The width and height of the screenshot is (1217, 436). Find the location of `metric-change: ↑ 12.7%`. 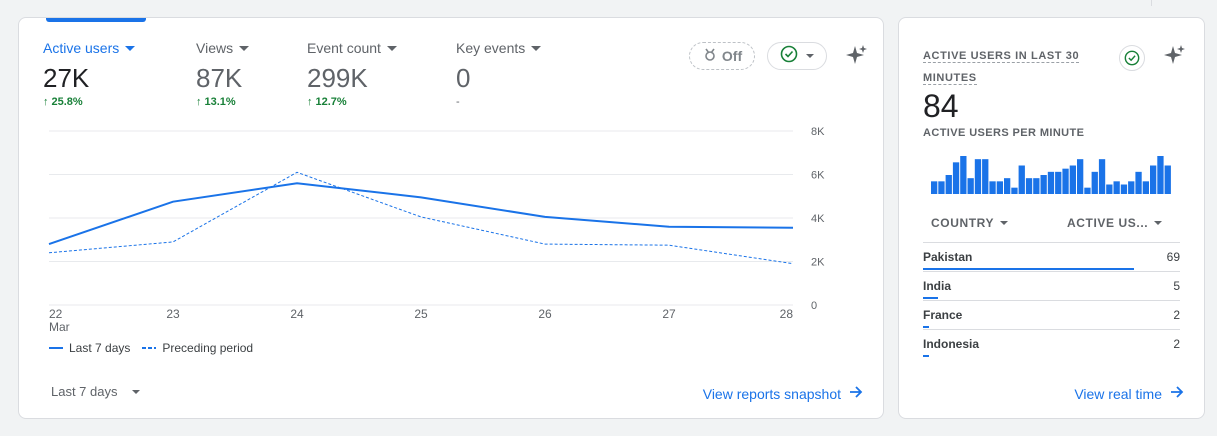

metric-change: ↑ 12.7% is located at coordinates (327, 102).